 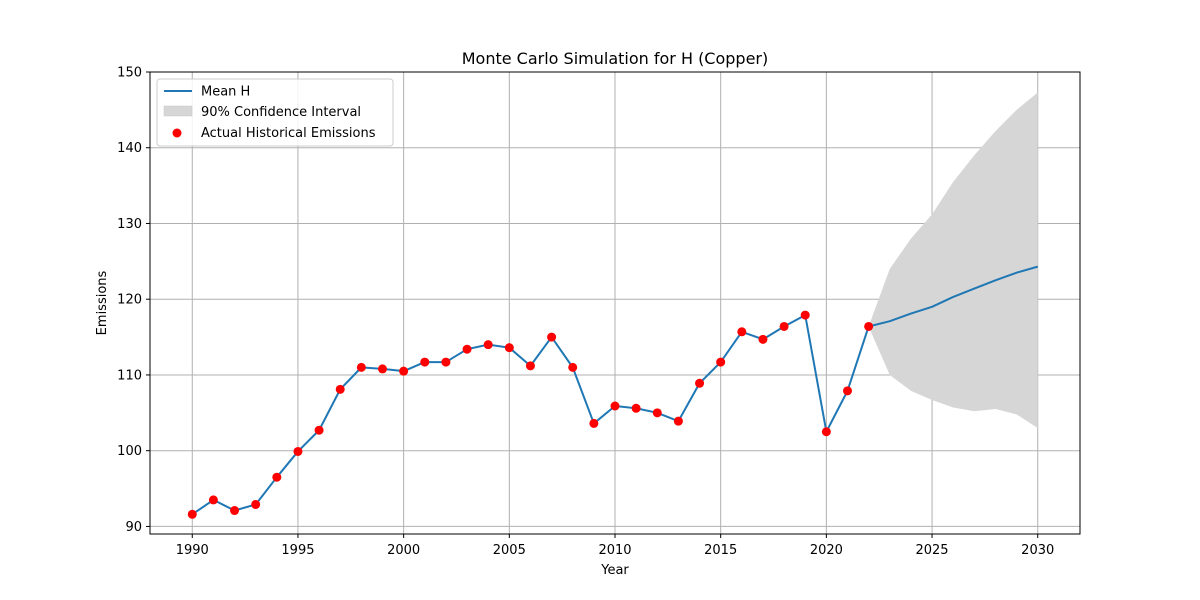 What do you see at coordinates (720, 550) in the screenshot?
I see `x-tick-label: 2015` at bounding box center [720, 550].